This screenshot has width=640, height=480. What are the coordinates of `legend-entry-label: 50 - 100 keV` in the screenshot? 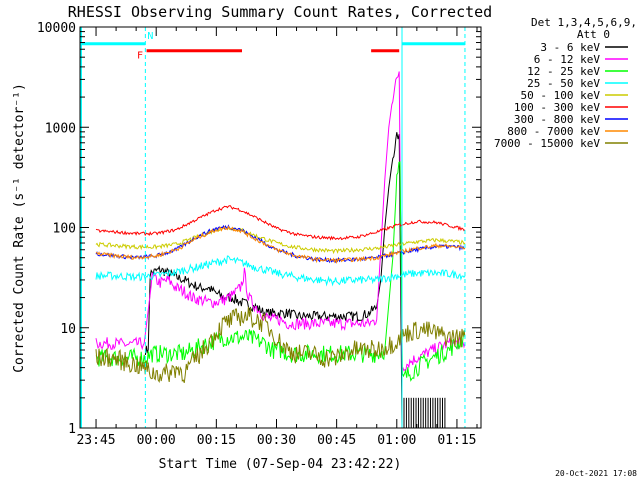 It's located at (561, 95).